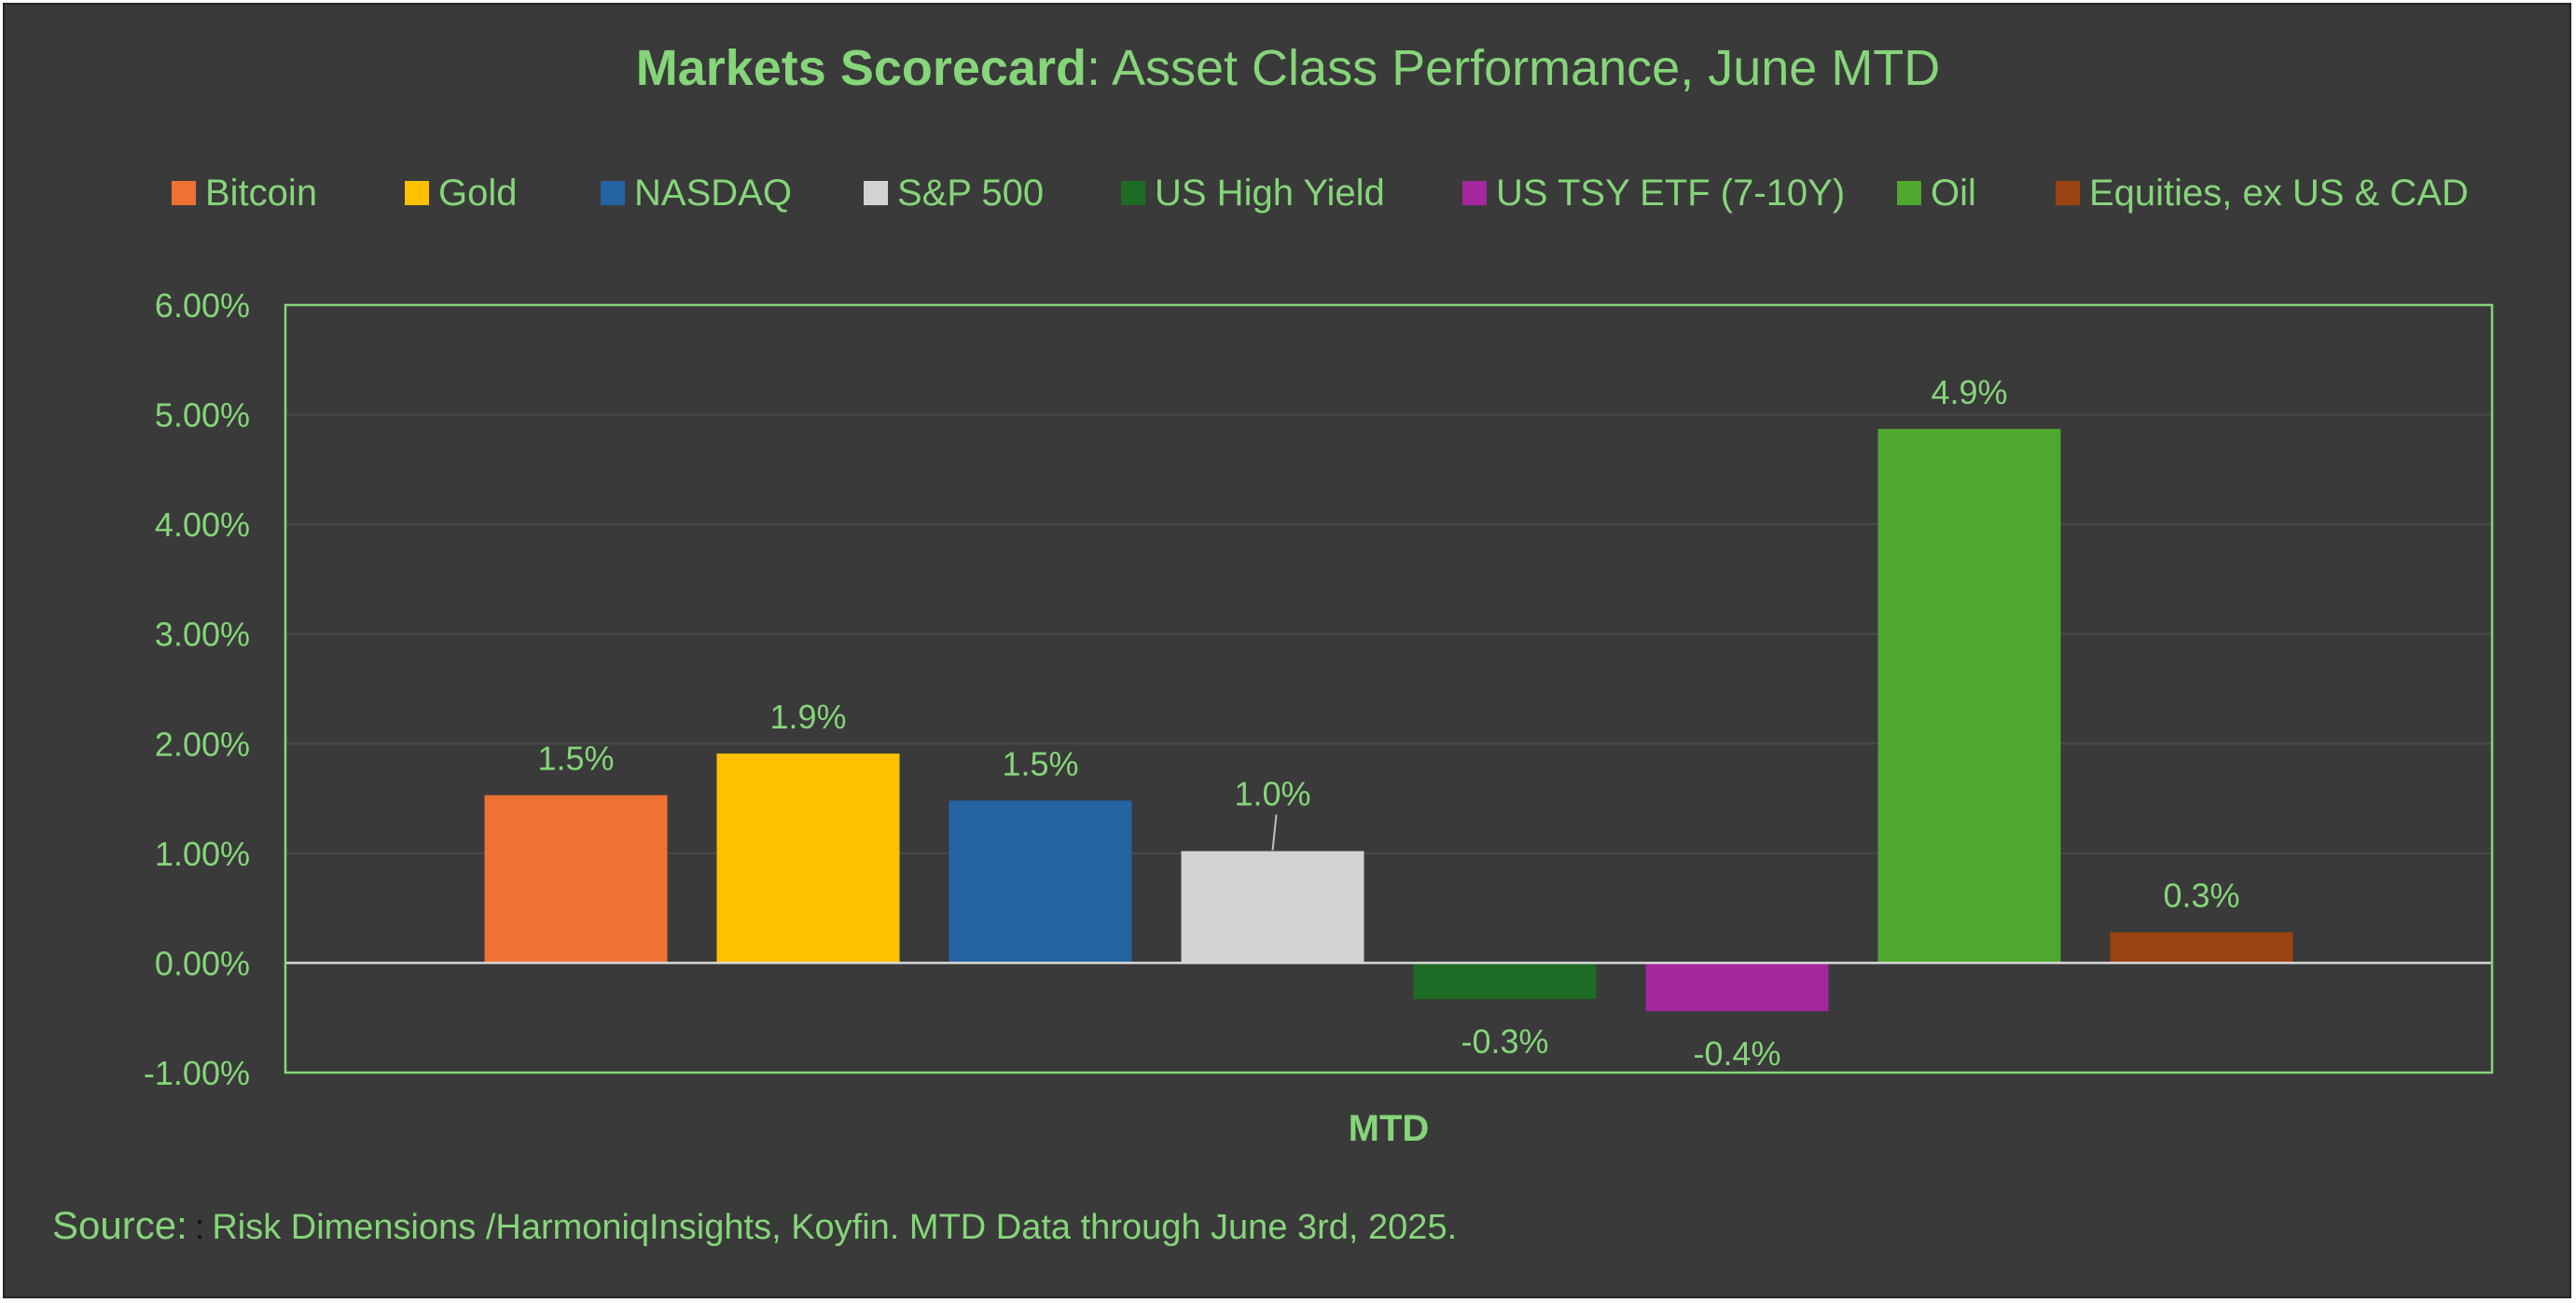  Describe the element at coordinates (202, 635) in the screenshot. I see `y-tick-label: 3.00%` at that location.